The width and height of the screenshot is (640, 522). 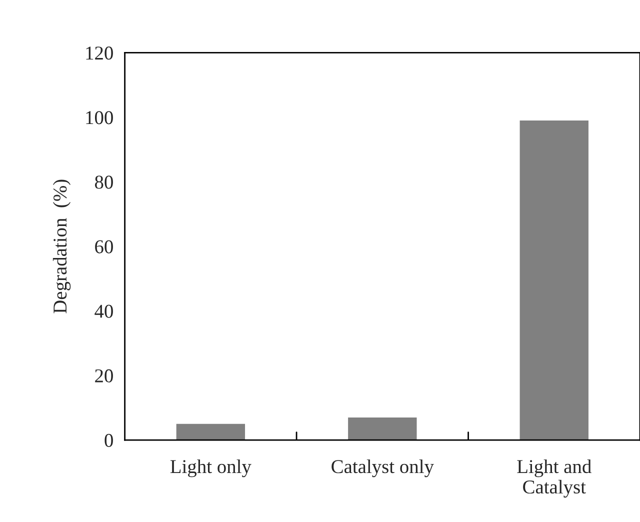 What do you see at coordinates (108, 440) in the screenshot?
I see `y-tick-label: 0` at bounding box center [108, 440].